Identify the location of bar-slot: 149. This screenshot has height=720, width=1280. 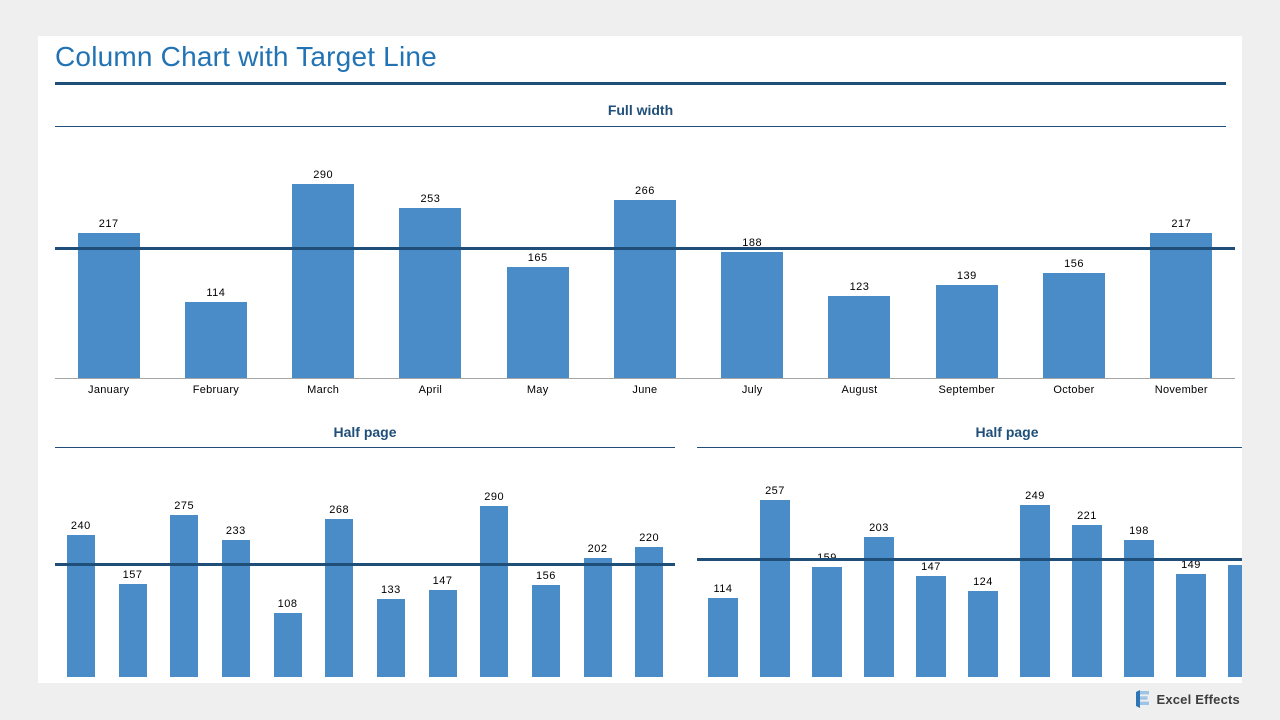
(1191, 618).